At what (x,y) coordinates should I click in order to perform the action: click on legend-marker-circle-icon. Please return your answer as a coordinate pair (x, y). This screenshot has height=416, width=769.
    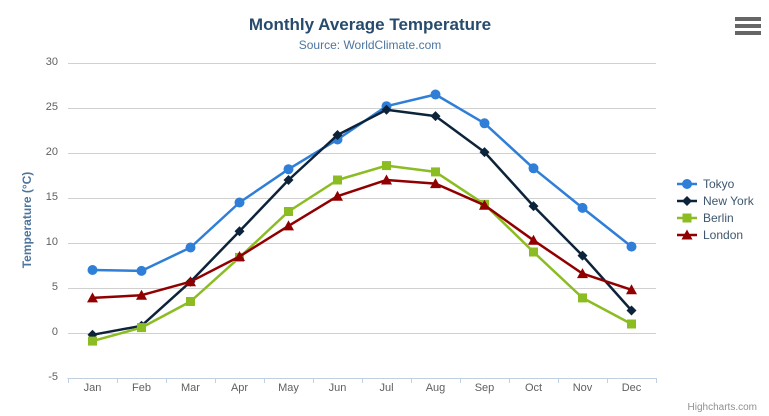
    Looking at the image, I should click on (687, 184).